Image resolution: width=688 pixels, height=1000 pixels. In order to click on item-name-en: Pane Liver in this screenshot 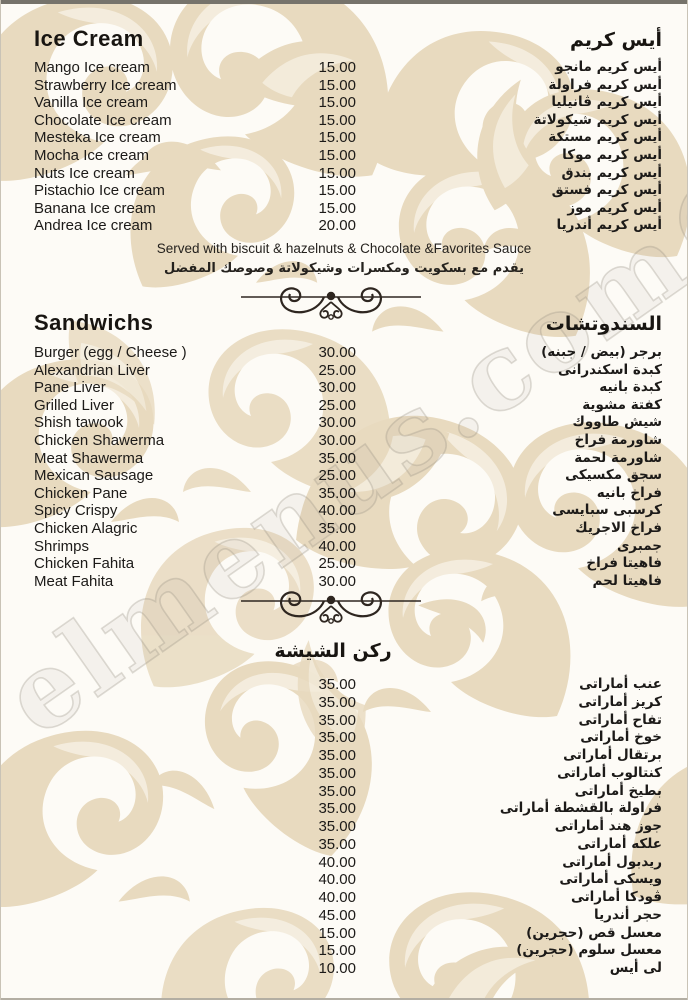, I will do `click(70, 388)`.